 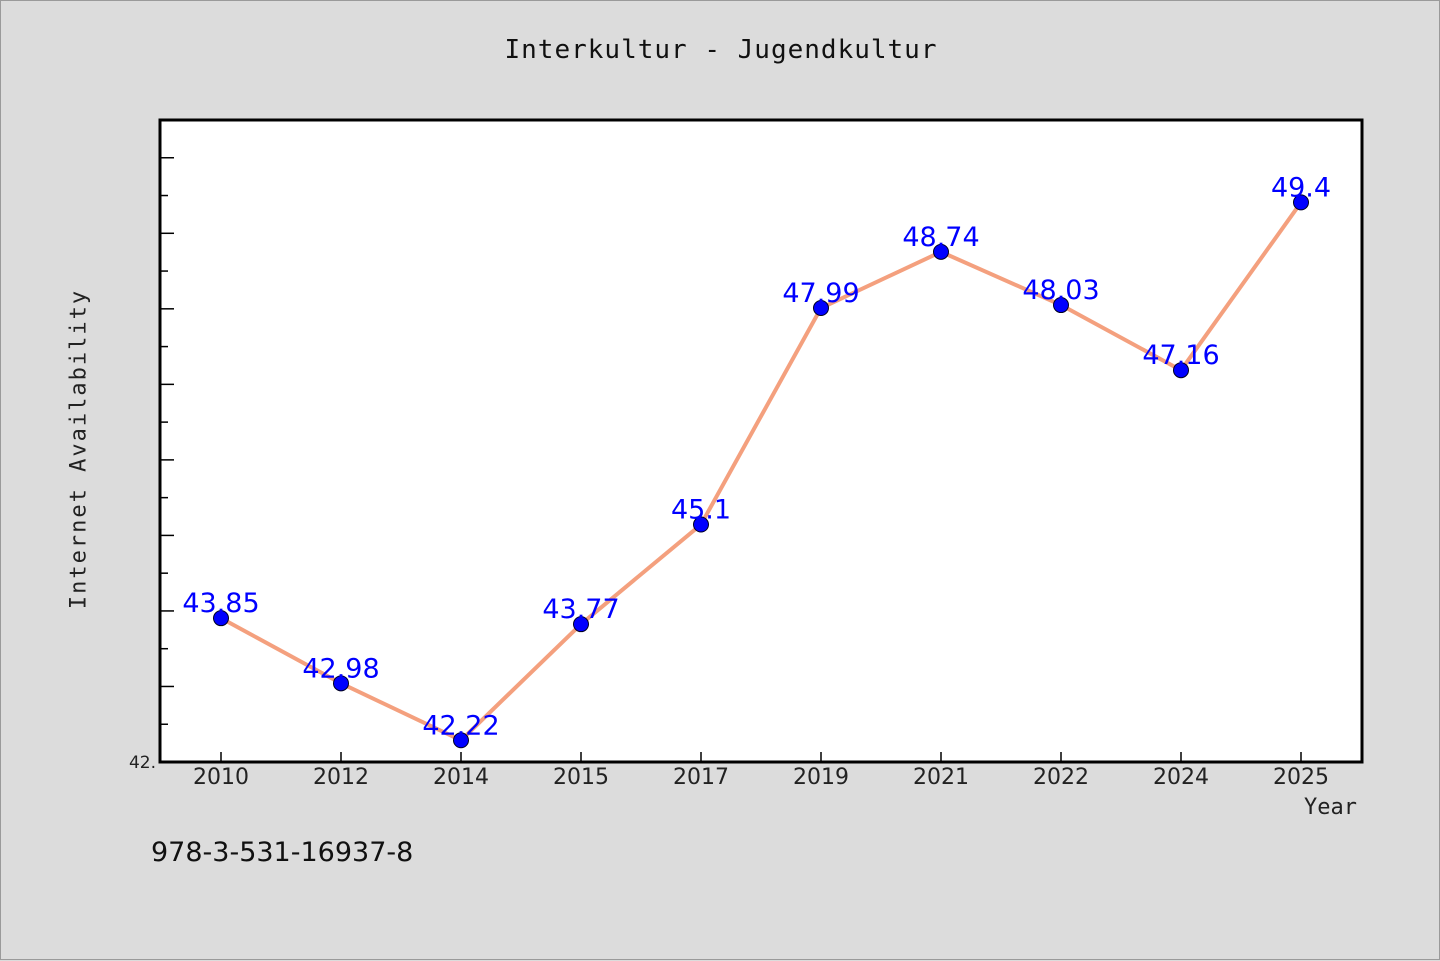 What do you see at coordinates (820, 293) in the screenshot?
I see `data-label: 47.99` at bounding box center [820, 293].